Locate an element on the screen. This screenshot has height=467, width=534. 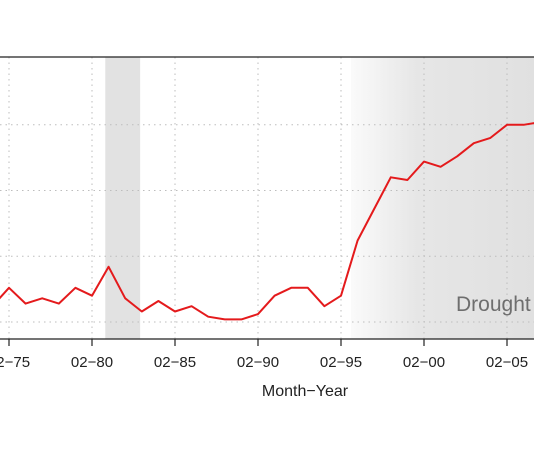
drought-label: Drought is located at coordinates (493, 304).